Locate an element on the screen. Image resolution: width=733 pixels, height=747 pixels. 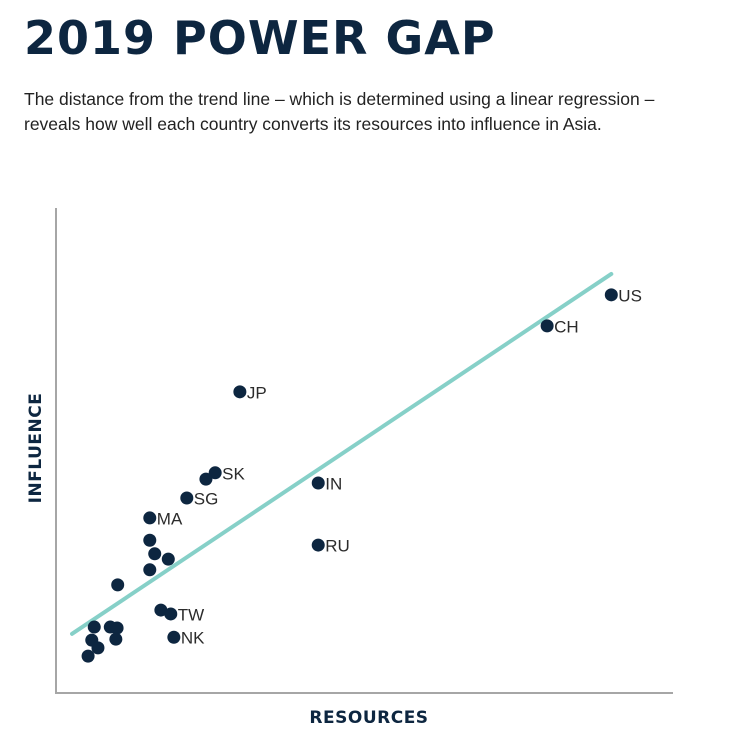
data-point-jp is located at coordinates (240, 392).